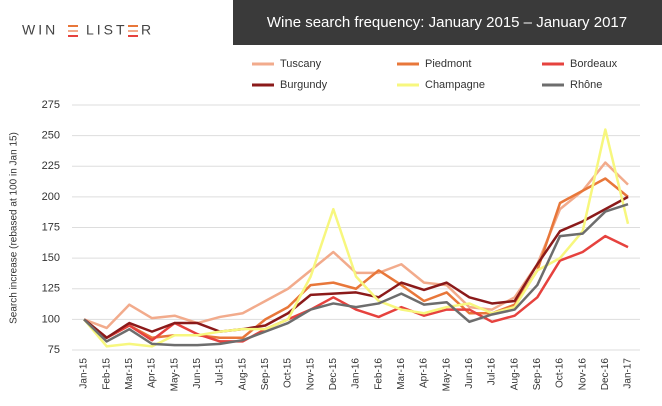 The width and height of the screenshot is (662, 406). What do you see at coordinates (560, 373) in the screenshot?
I see `x-tick-label: Oct-16` at bounding box center [560, 373].